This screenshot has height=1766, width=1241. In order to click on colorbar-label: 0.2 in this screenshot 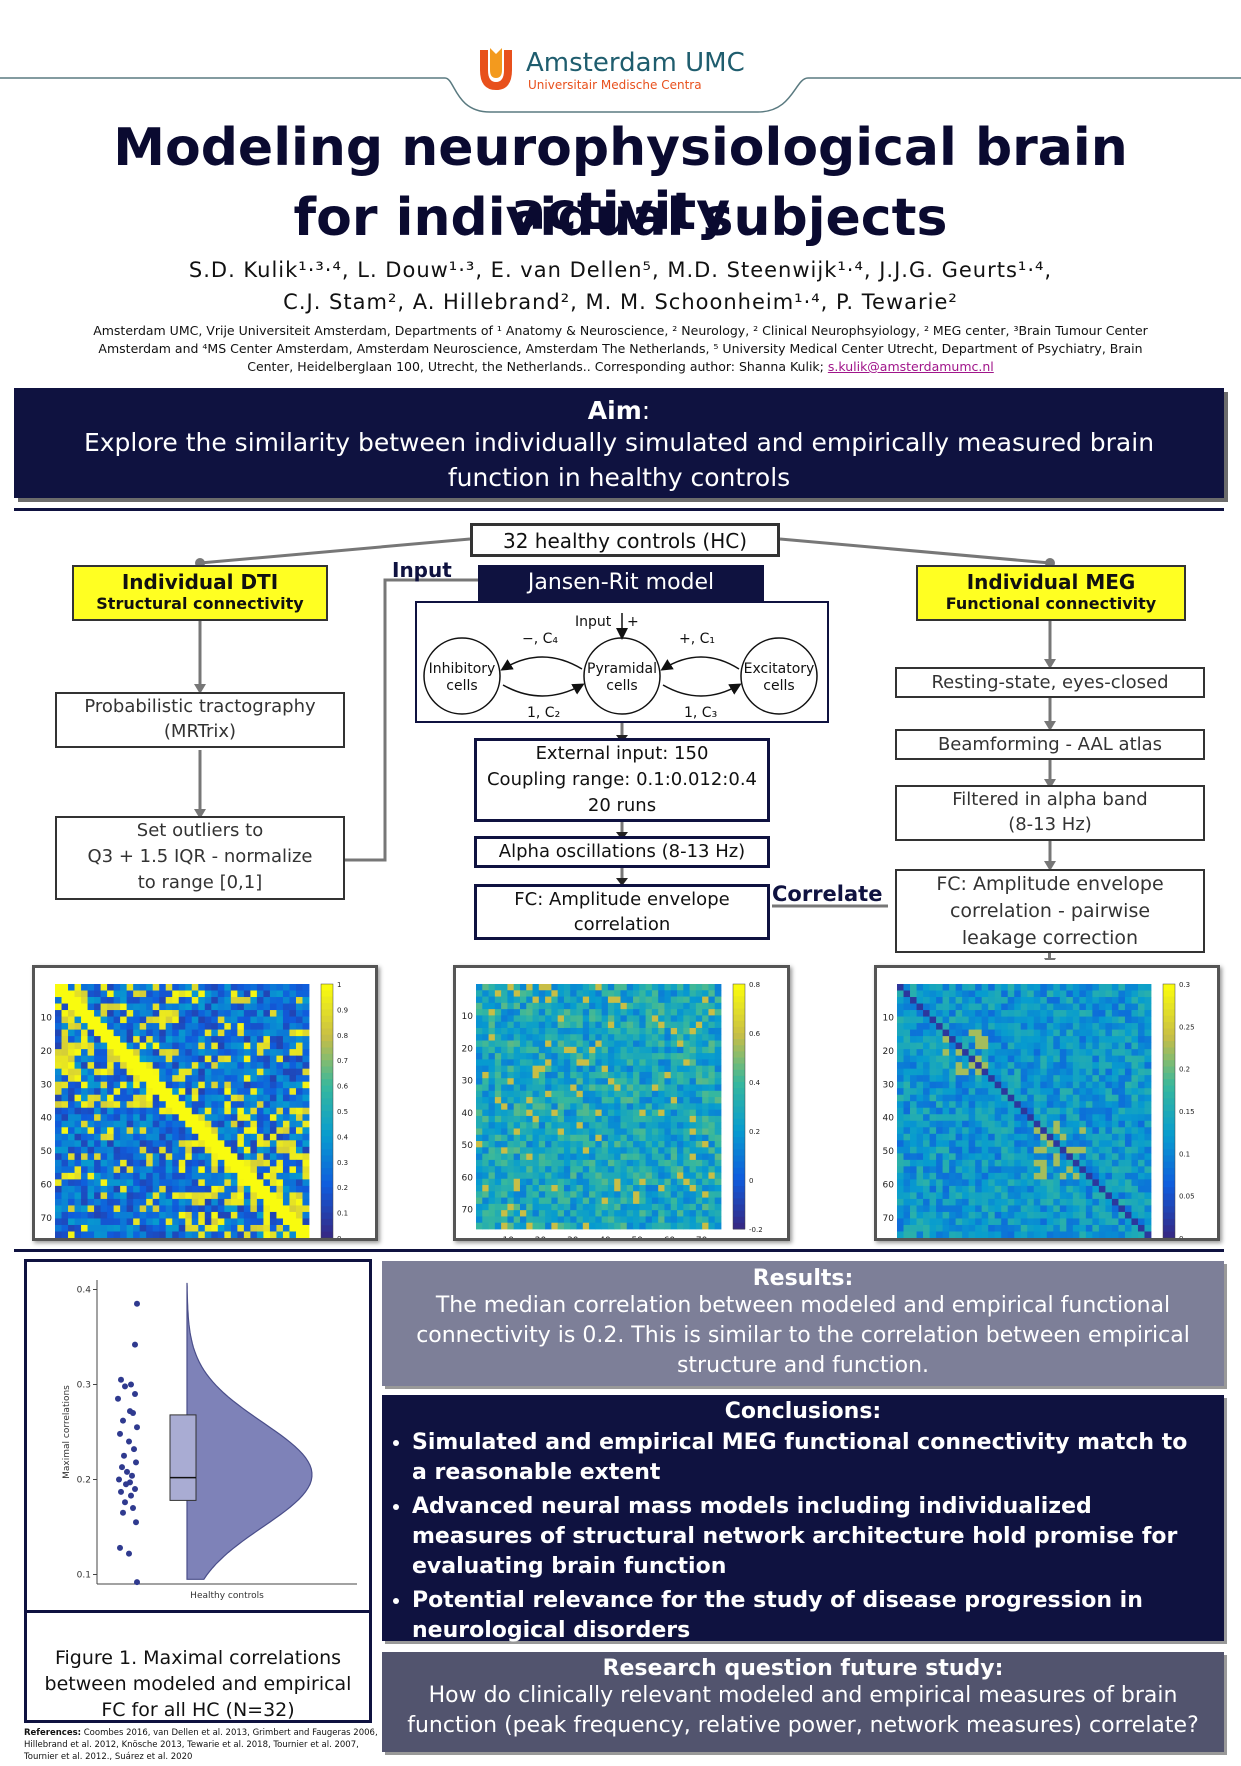, I will do `click(342, 1188)`.